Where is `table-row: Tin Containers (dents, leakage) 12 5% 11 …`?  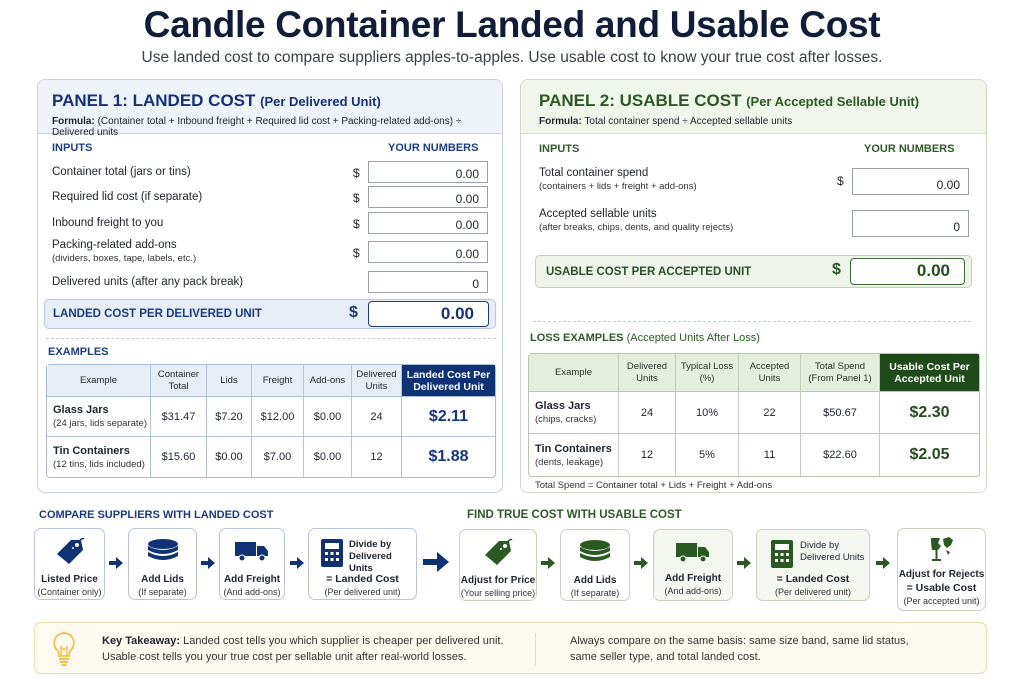 table-row: Tin Containers (dents, leakage) 12 5% 11 … is located at coordinates (754, 455).